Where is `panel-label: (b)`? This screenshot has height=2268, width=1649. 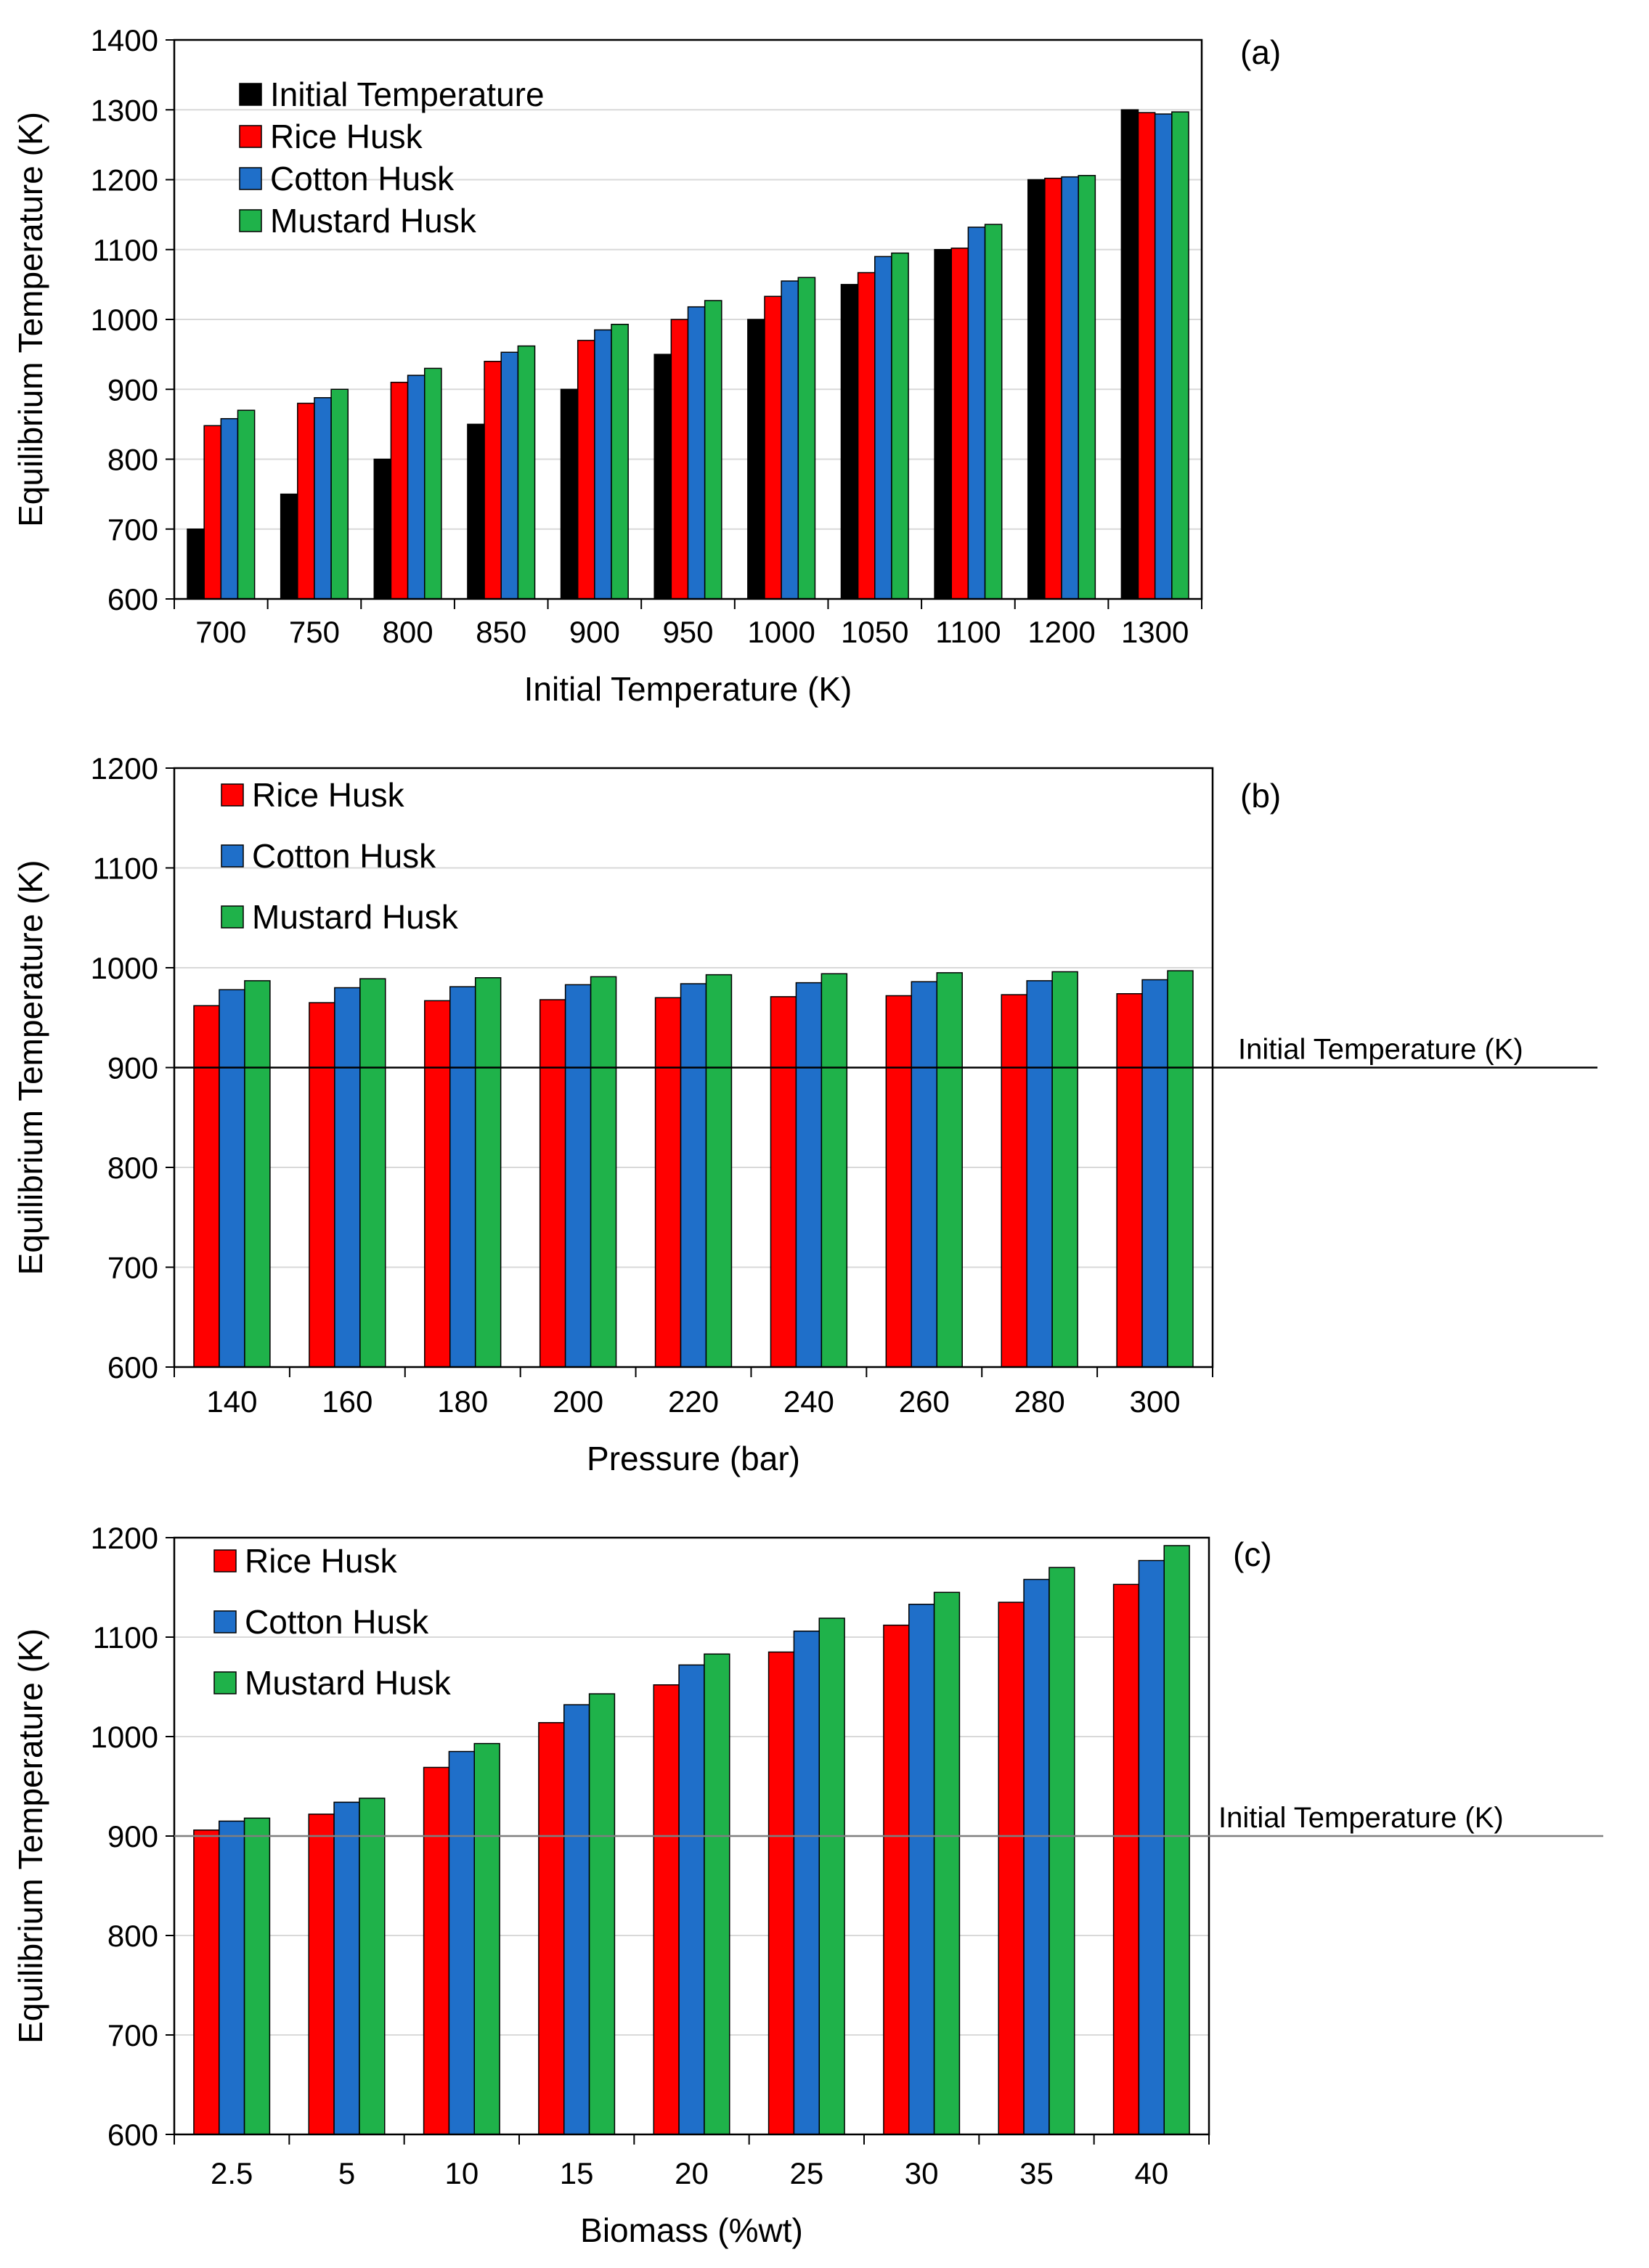
panel-label: (b) is located at coordinates (1260, 796).